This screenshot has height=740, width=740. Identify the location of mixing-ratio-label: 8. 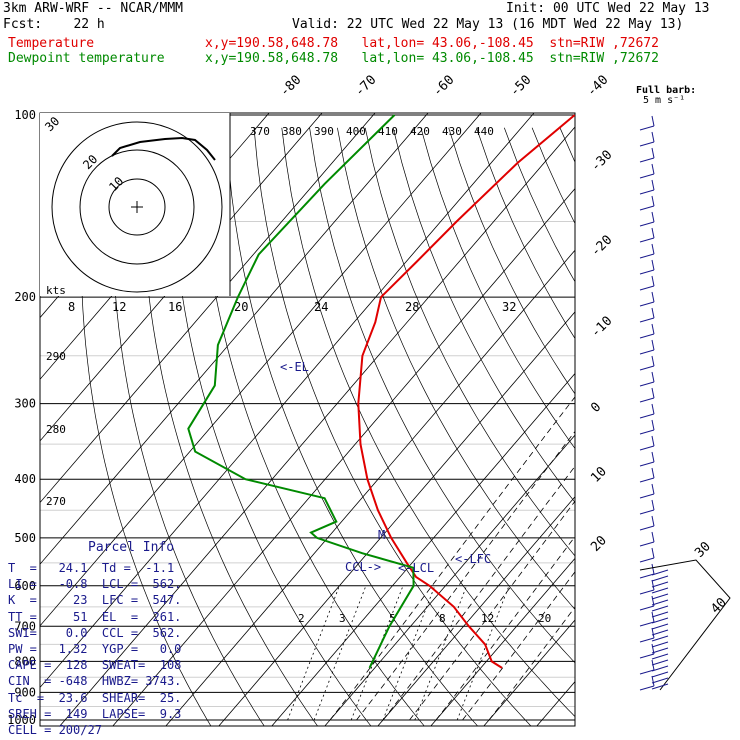
(442, 618).